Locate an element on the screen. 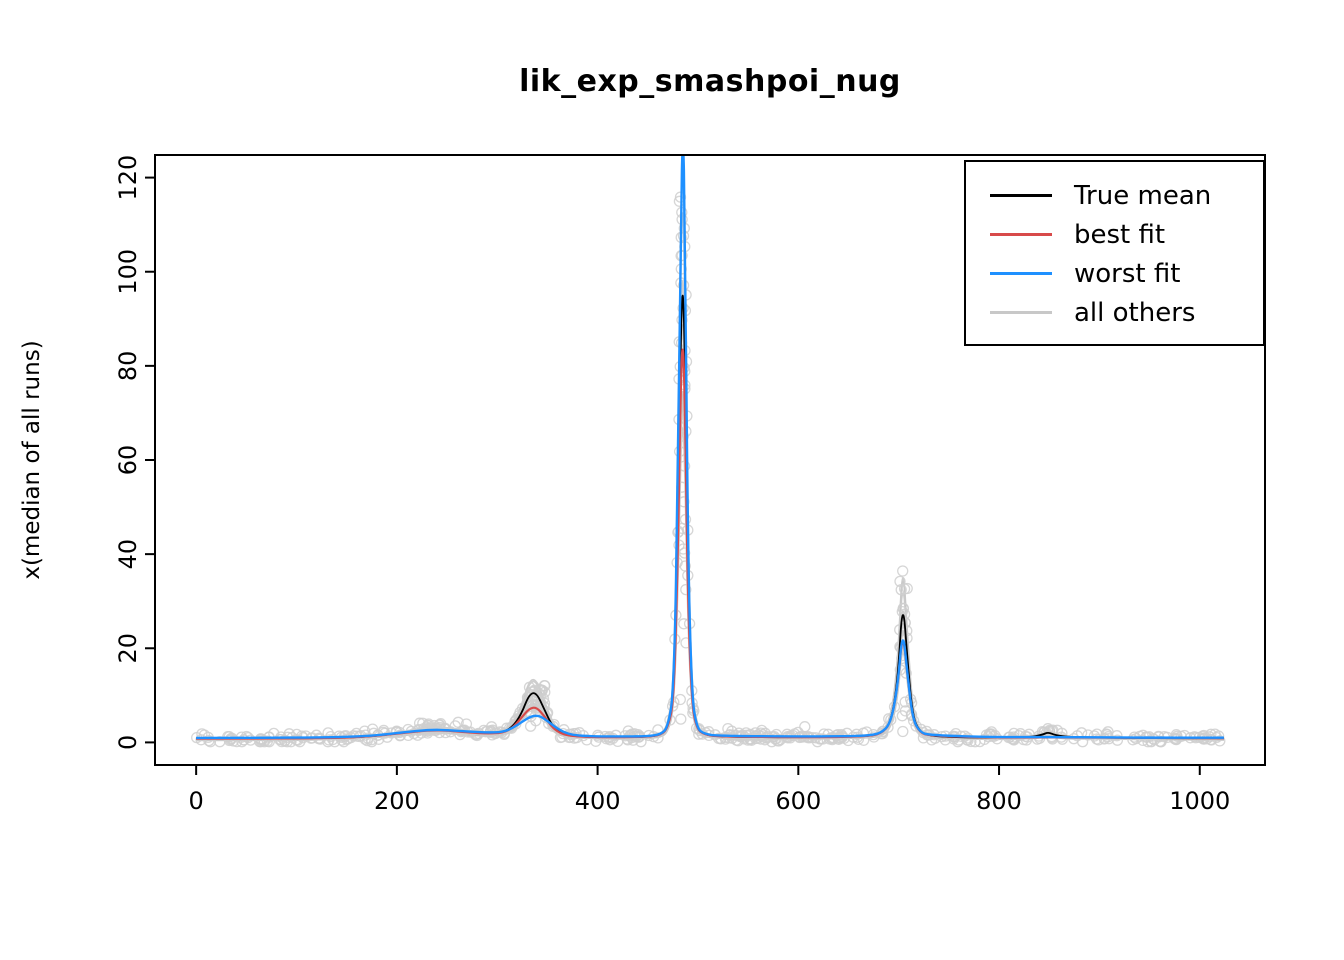 Image resolution: width=1344 pixels, height=960 pixels. x-tick-label: 800 is located at coordinates (999, 801).